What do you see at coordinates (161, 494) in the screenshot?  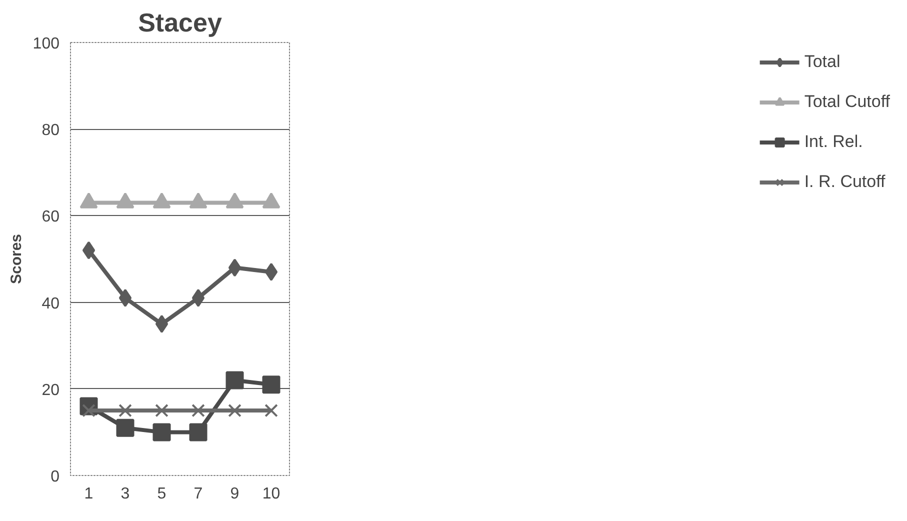 I see `x-tick-label: 5` at bounding box center [161, 494].